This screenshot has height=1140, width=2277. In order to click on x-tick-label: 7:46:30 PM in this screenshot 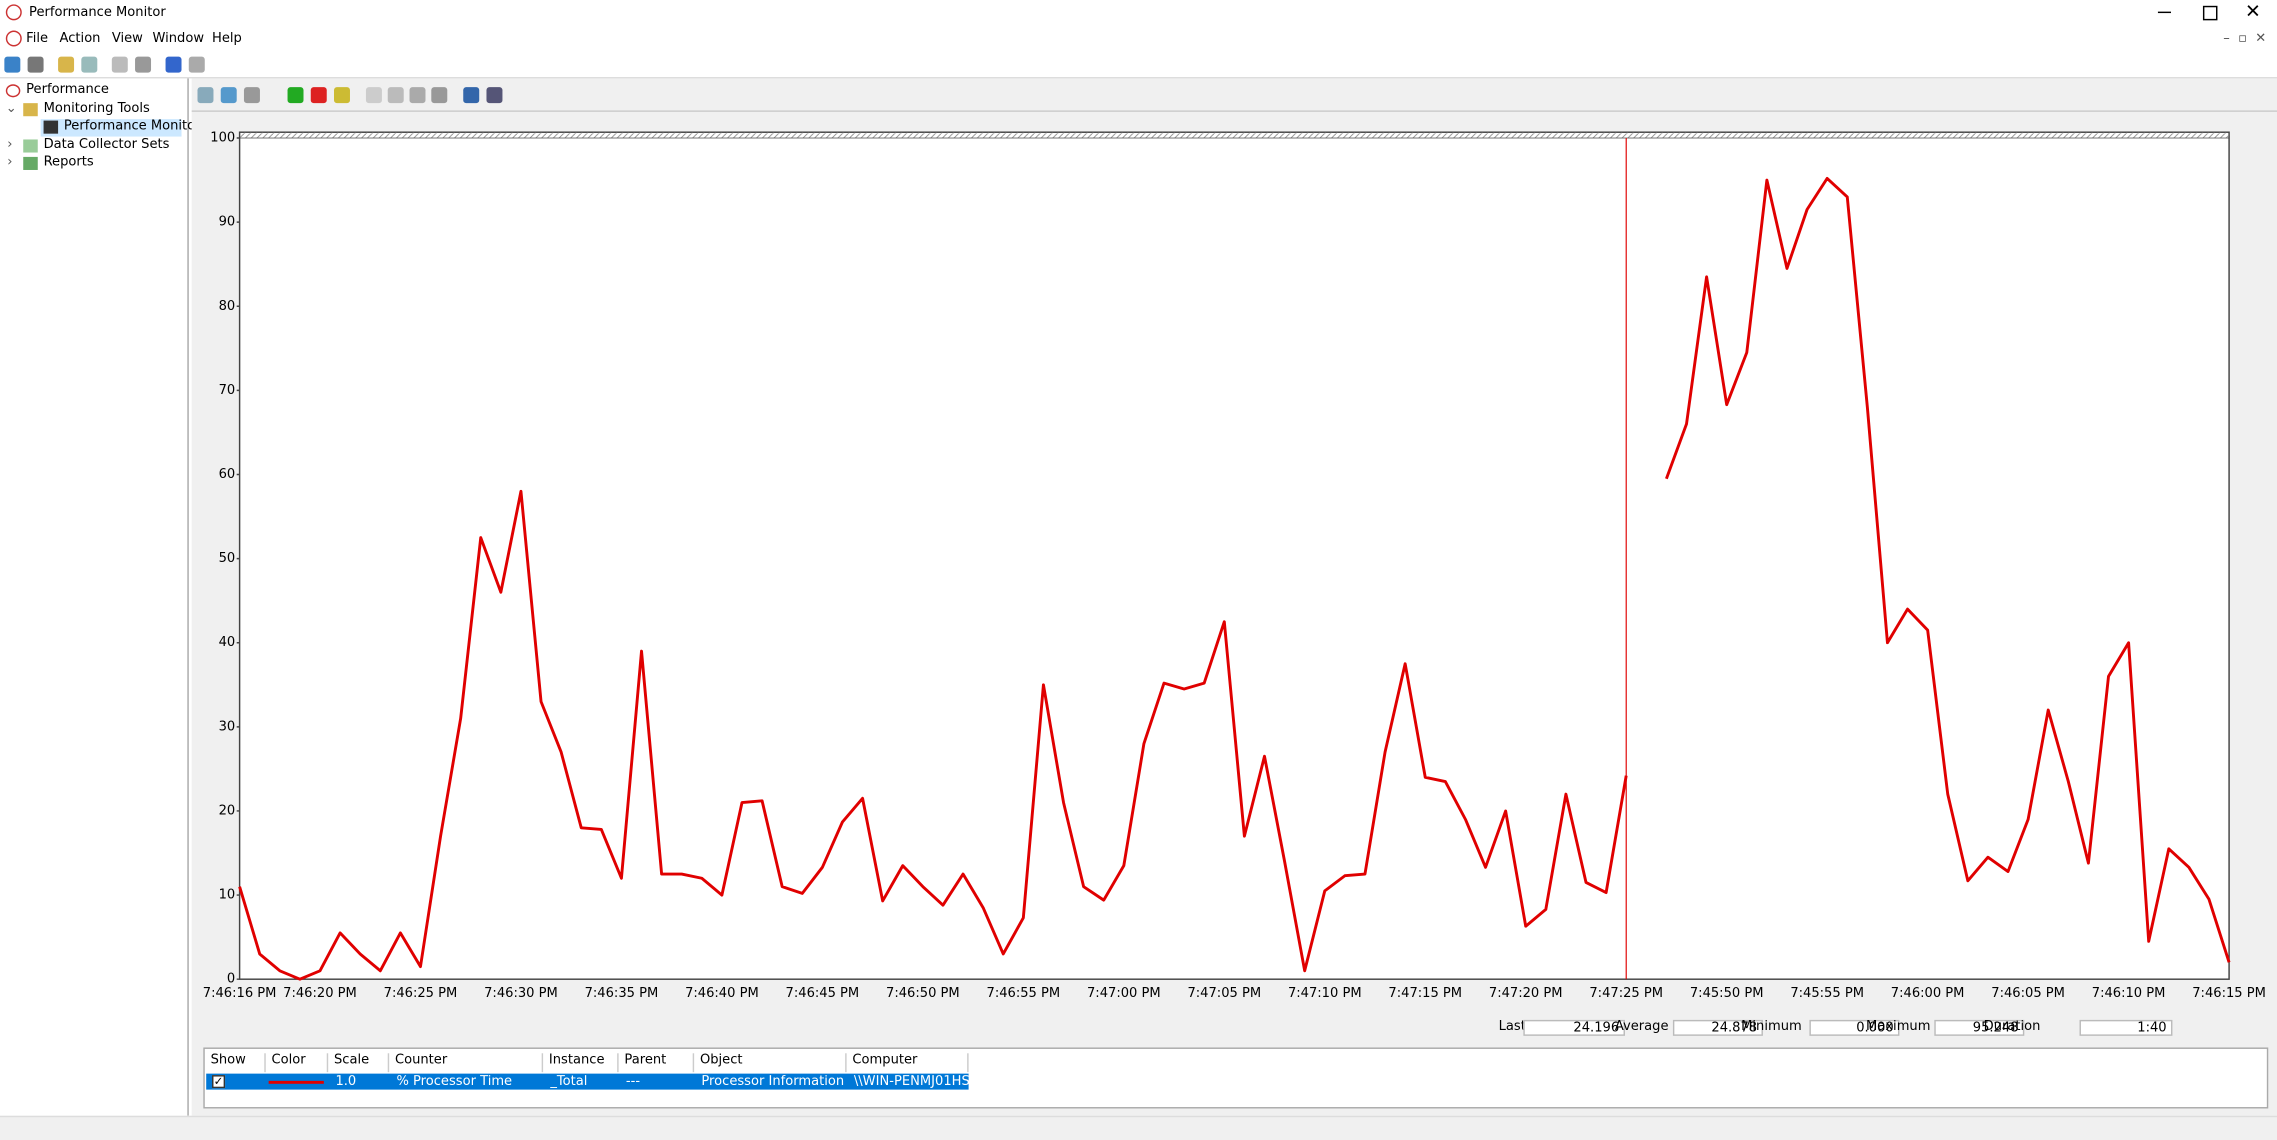, I will do `click(521, 993)`.